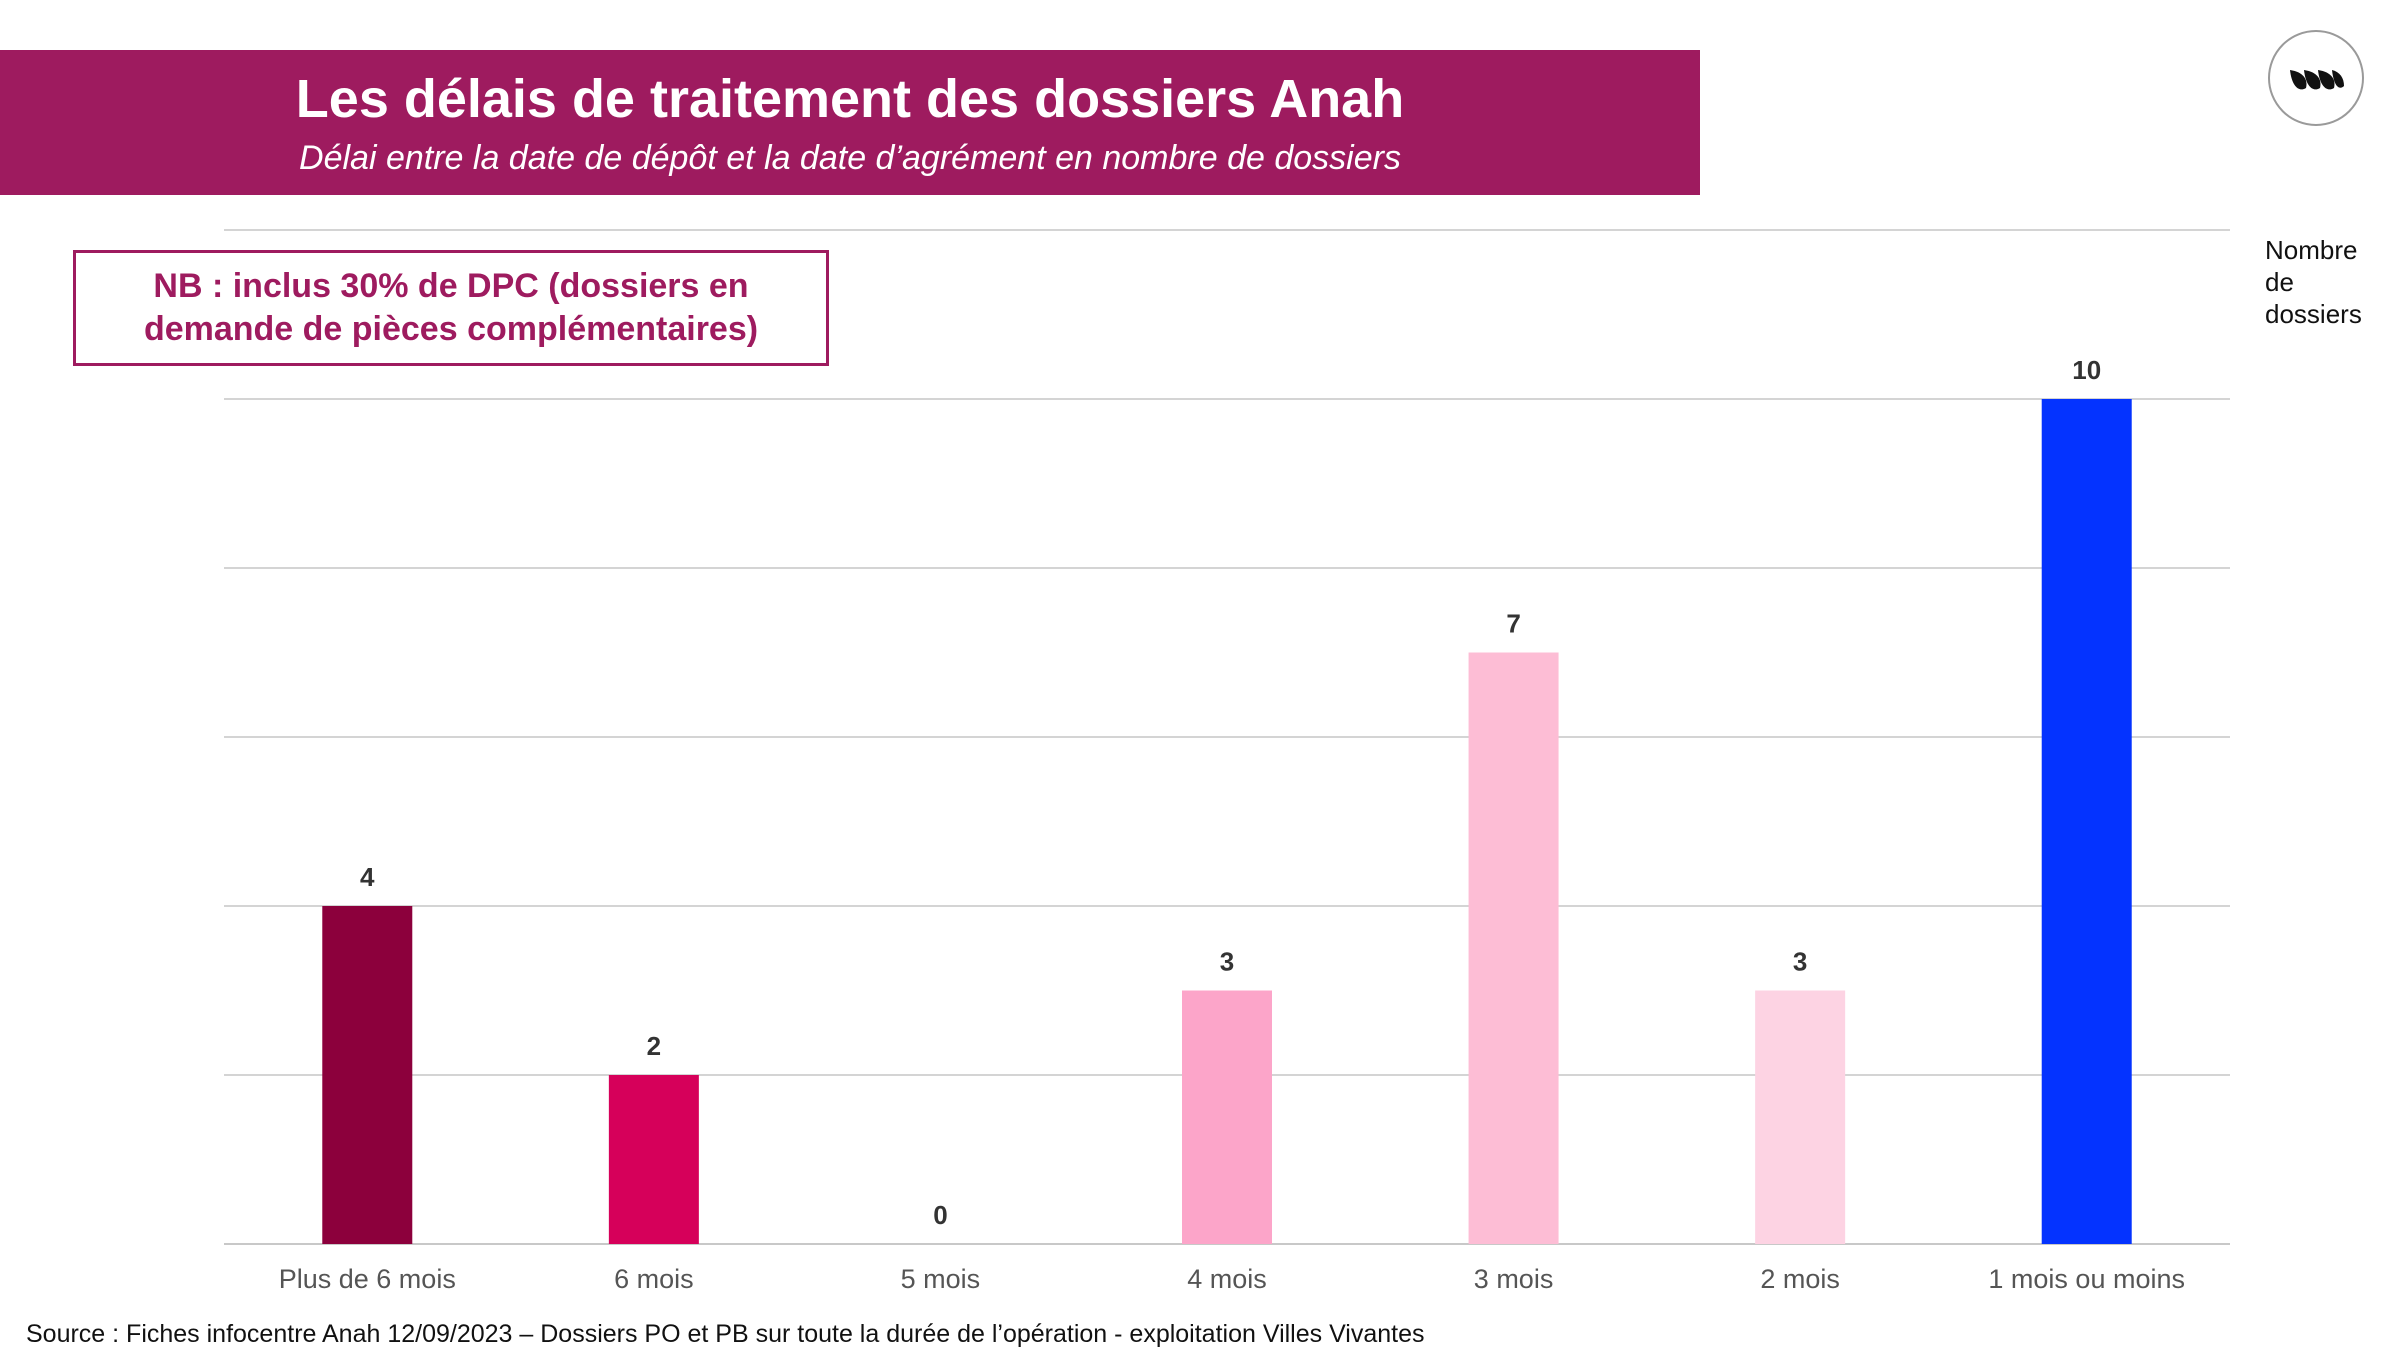 The image size is (2400, 1350). What do you see at coordinates (1514, 1279) in the screenshot?
I see `x-tick-label: 3 mois` at bounding box center [1514, 1279].